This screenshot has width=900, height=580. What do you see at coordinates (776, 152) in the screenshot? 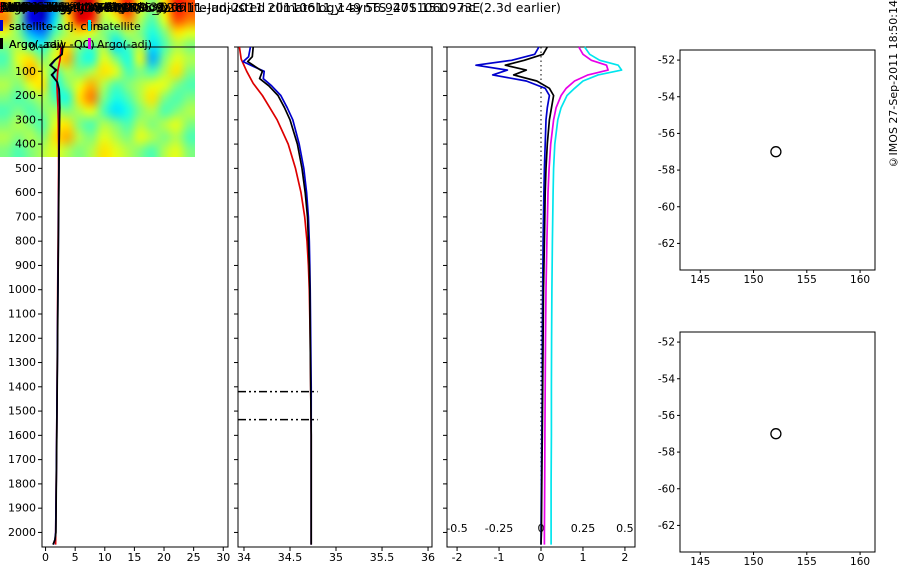
I see `argo-float-position-marker` at bounding box center [776, 152].